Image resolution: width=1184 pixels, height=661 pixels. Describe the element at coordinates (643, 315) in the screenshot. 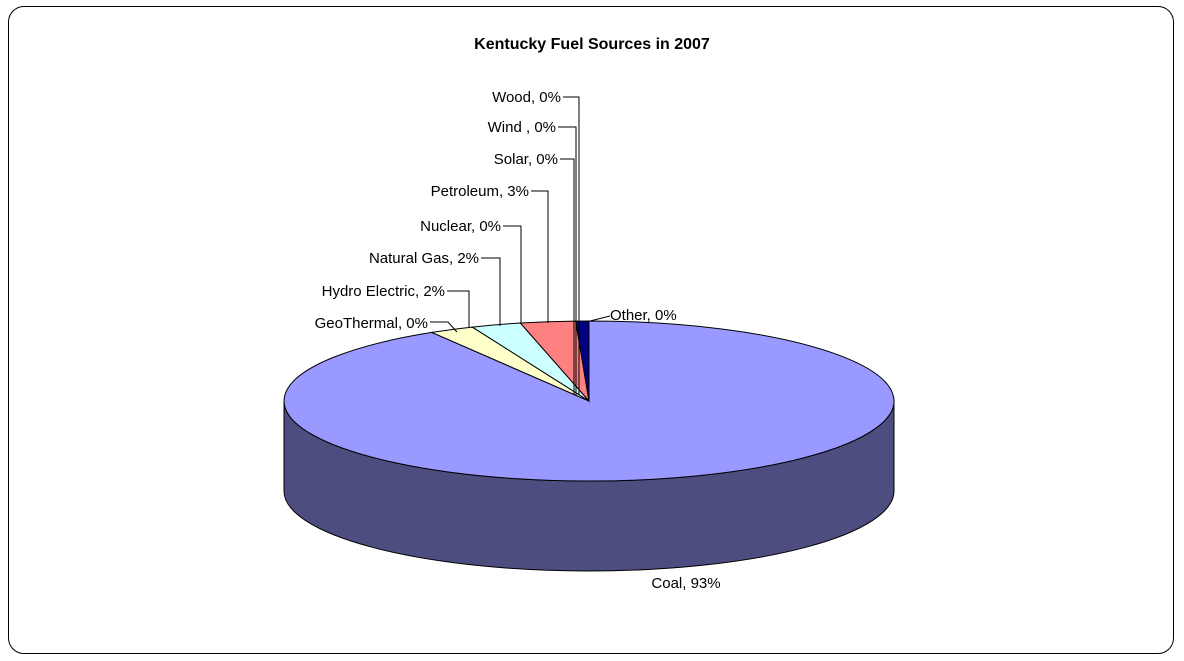

I see `data-label-other: Other, 0%` at that location.